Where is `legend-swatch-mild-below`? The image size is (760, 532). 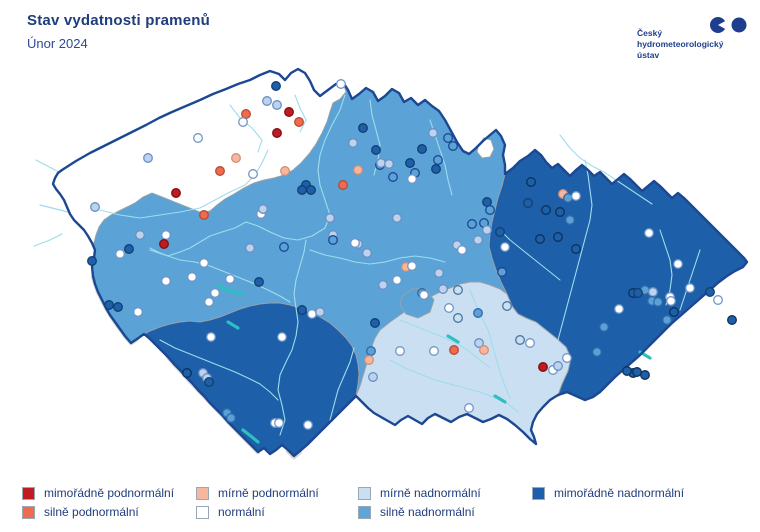
legend-swatch-mild-below is located at coordinates (202, 493).